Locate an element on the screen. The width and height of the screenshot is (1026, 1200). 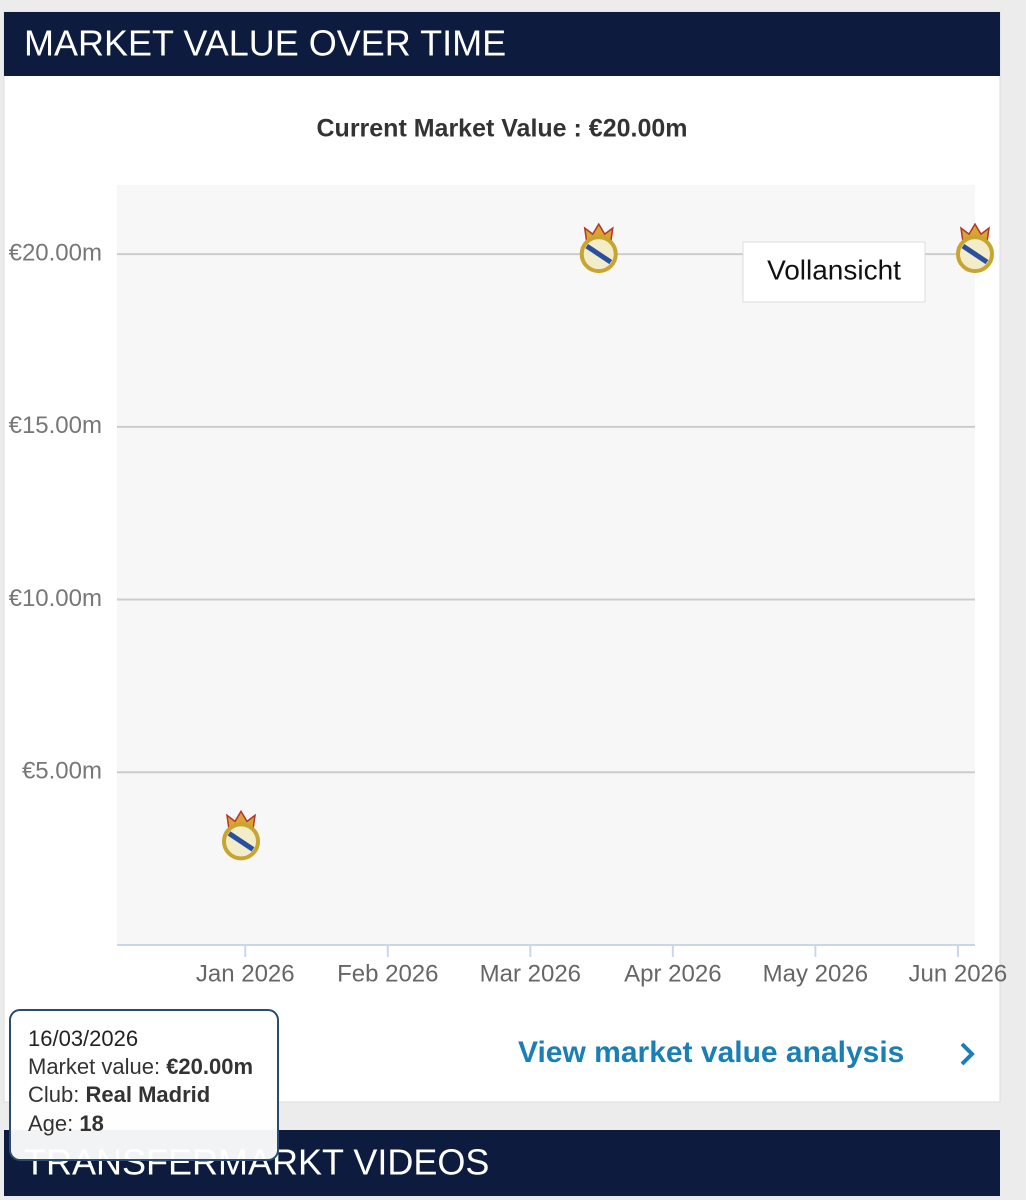
x-tick-label: Apr 2026 is located at coordinates (672, 973).